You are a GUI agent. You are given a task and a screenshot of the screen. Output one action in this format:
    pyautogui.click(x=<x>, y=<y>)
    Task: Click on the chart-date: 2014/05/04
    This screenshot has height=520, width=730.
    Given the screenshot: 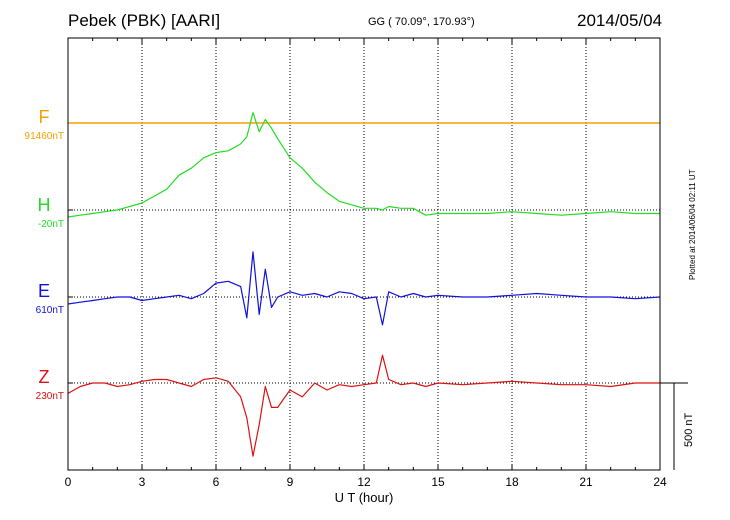 What is the action you would take?
    pyautogui.click(x=620, y=20)
    